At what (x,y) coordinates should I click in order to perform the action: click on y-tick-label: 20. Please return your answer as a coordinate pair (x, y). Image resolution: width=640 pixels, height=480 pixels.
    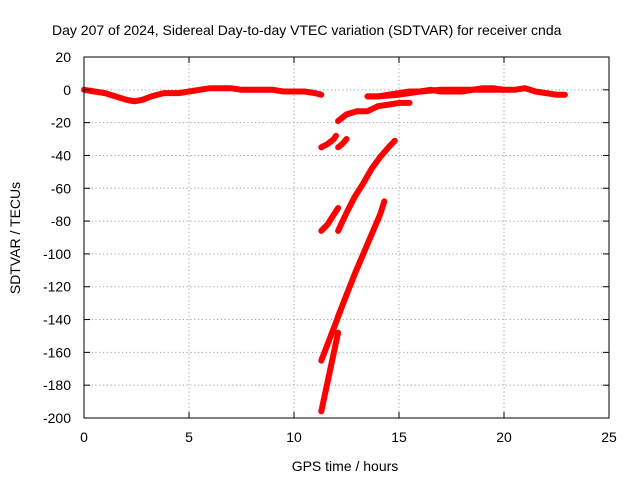
    Looking at the image, I should click on (63, 57).